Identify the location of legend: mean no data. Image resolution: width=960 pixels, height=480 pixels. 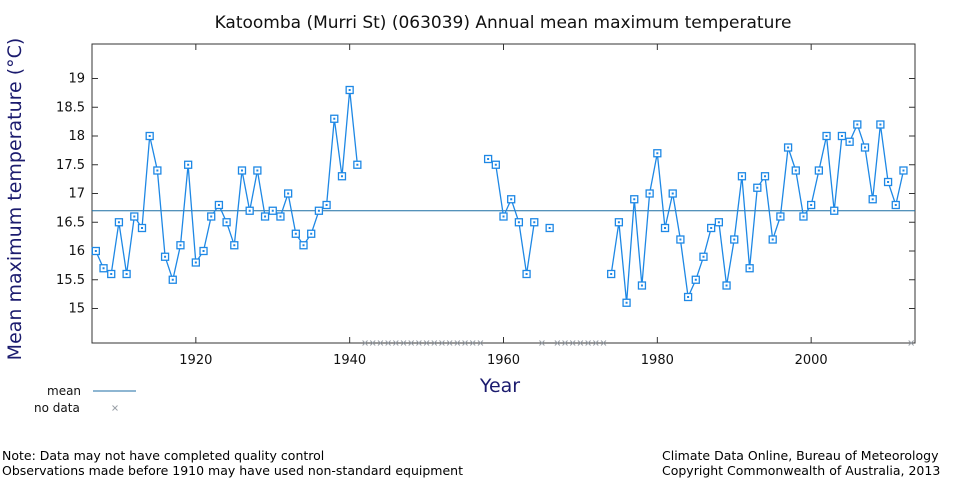
(85, 399).